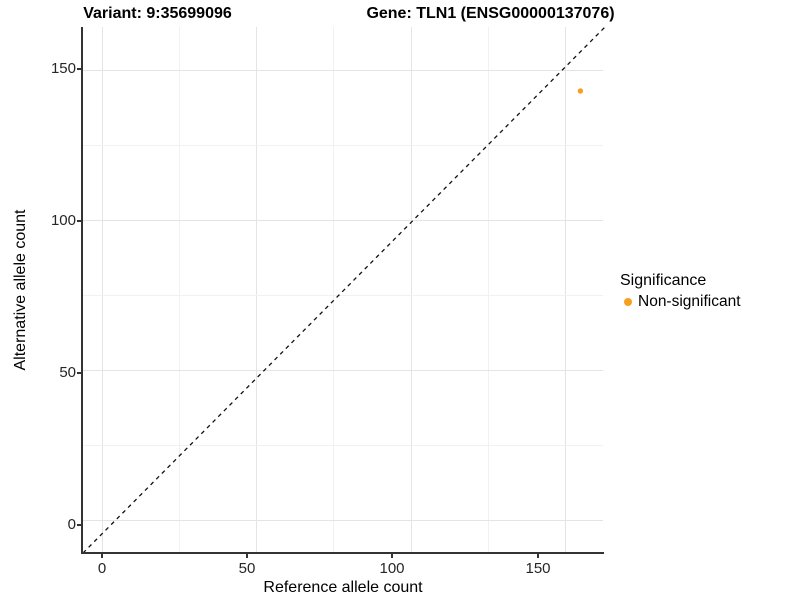 This screenshot has height=600, width=800. Describe the element at coordinates (680, 291) in the screenshot. I see `legend: Significance Non-significant` at that location.